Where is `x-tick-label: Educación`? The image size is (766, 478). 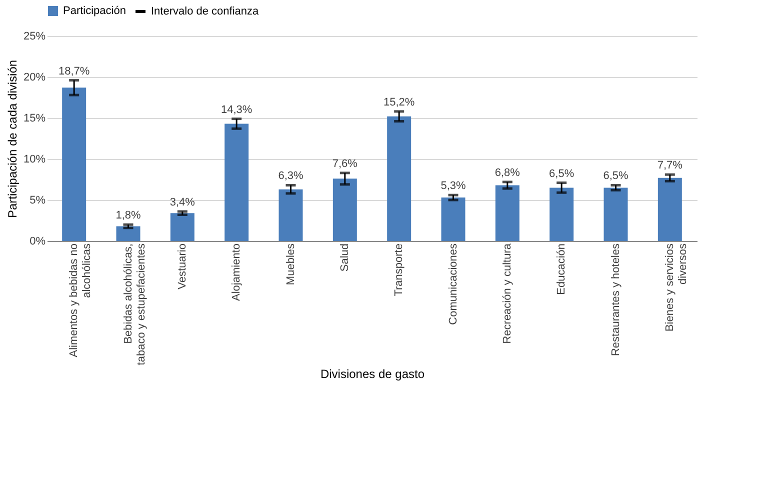 x-tick-label: Educación is located at coordinates (562, 269).